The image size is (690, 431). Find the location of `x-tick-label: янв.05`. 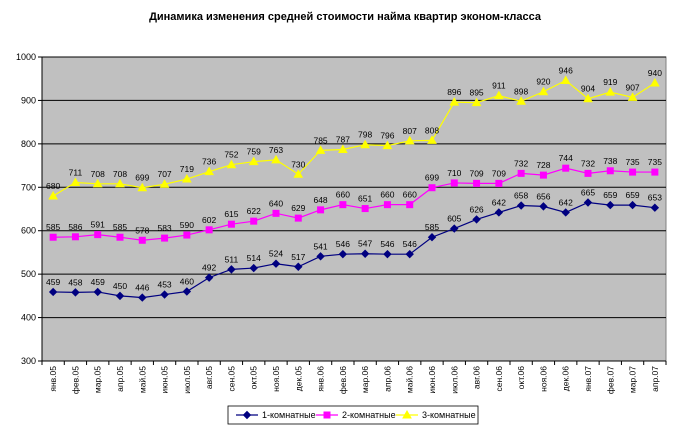

x-tick-label: янв.05 is located at coordinates (53, 379).